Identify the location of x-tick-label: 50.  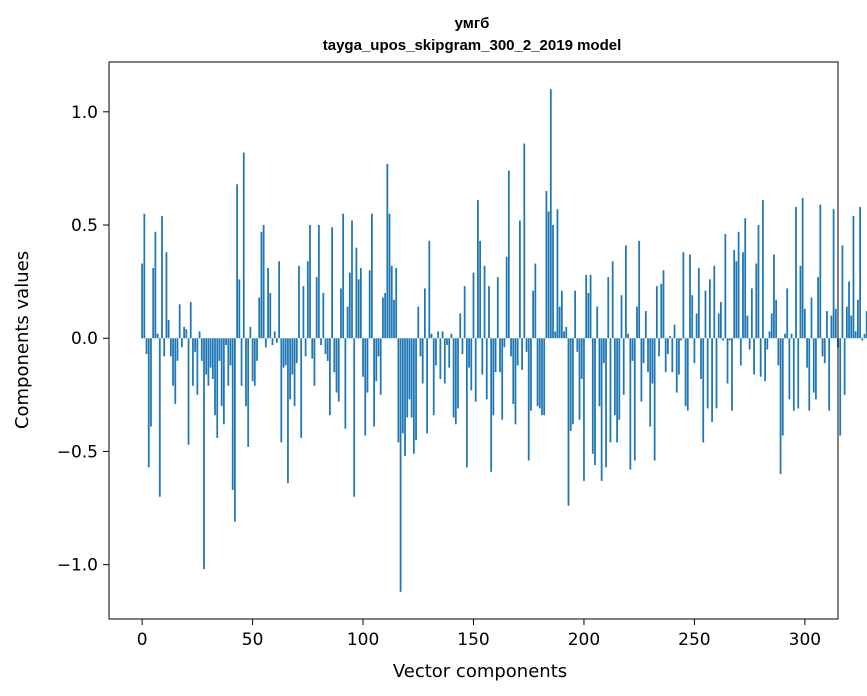
(253, 640).